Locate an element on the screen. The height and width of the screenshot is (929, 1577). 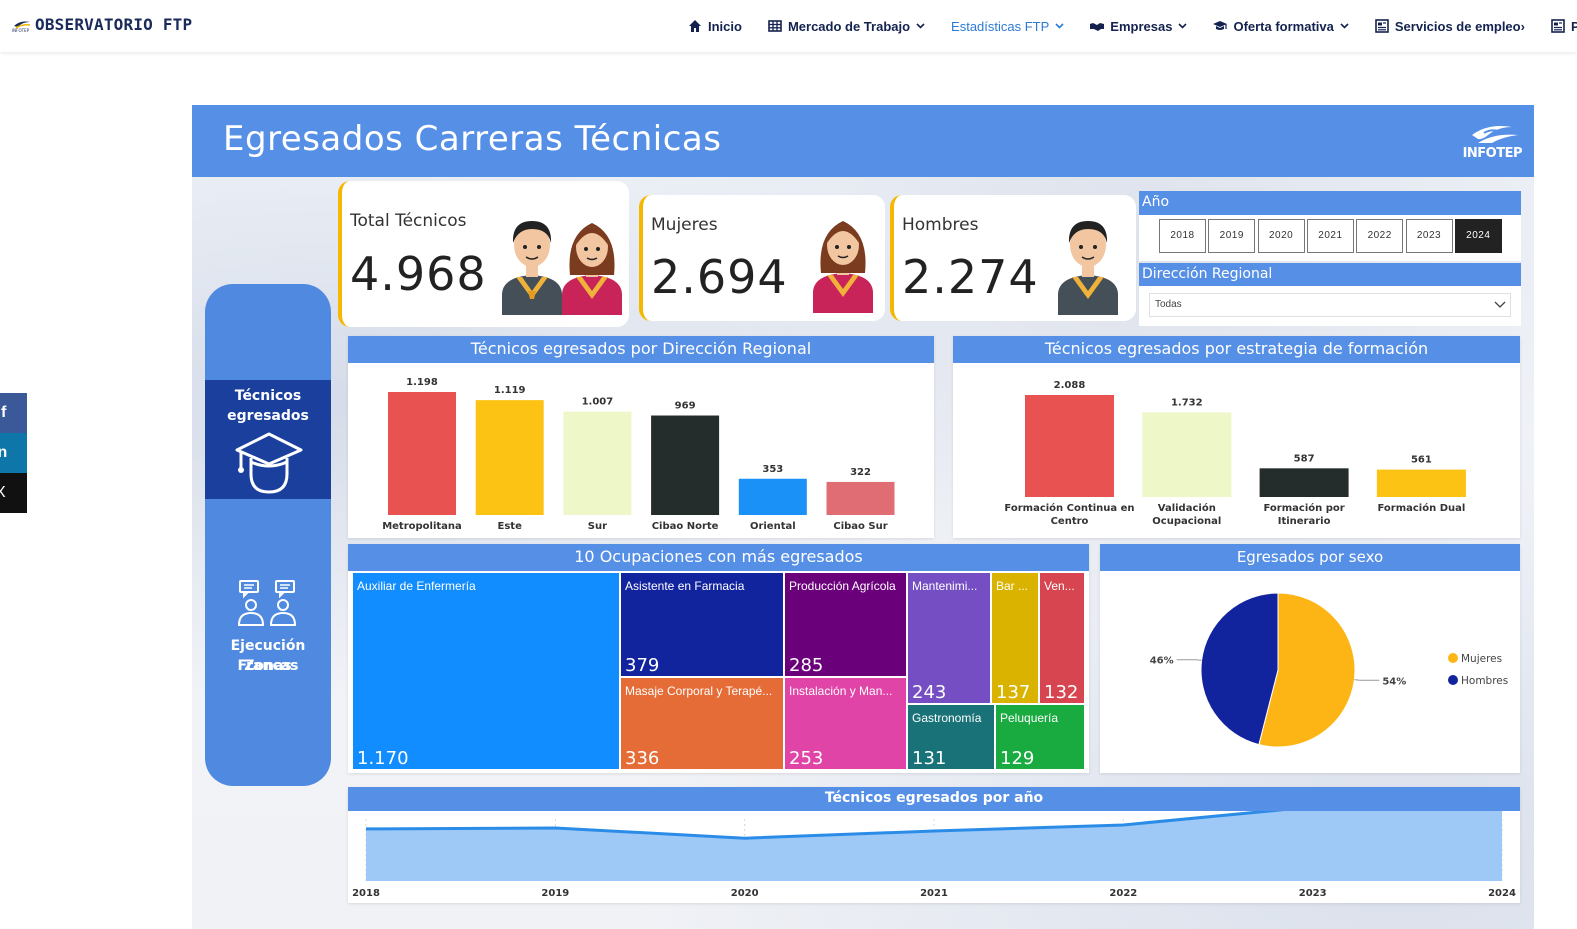
category-label: Cibao Sur is located at coordinates (860, 526).